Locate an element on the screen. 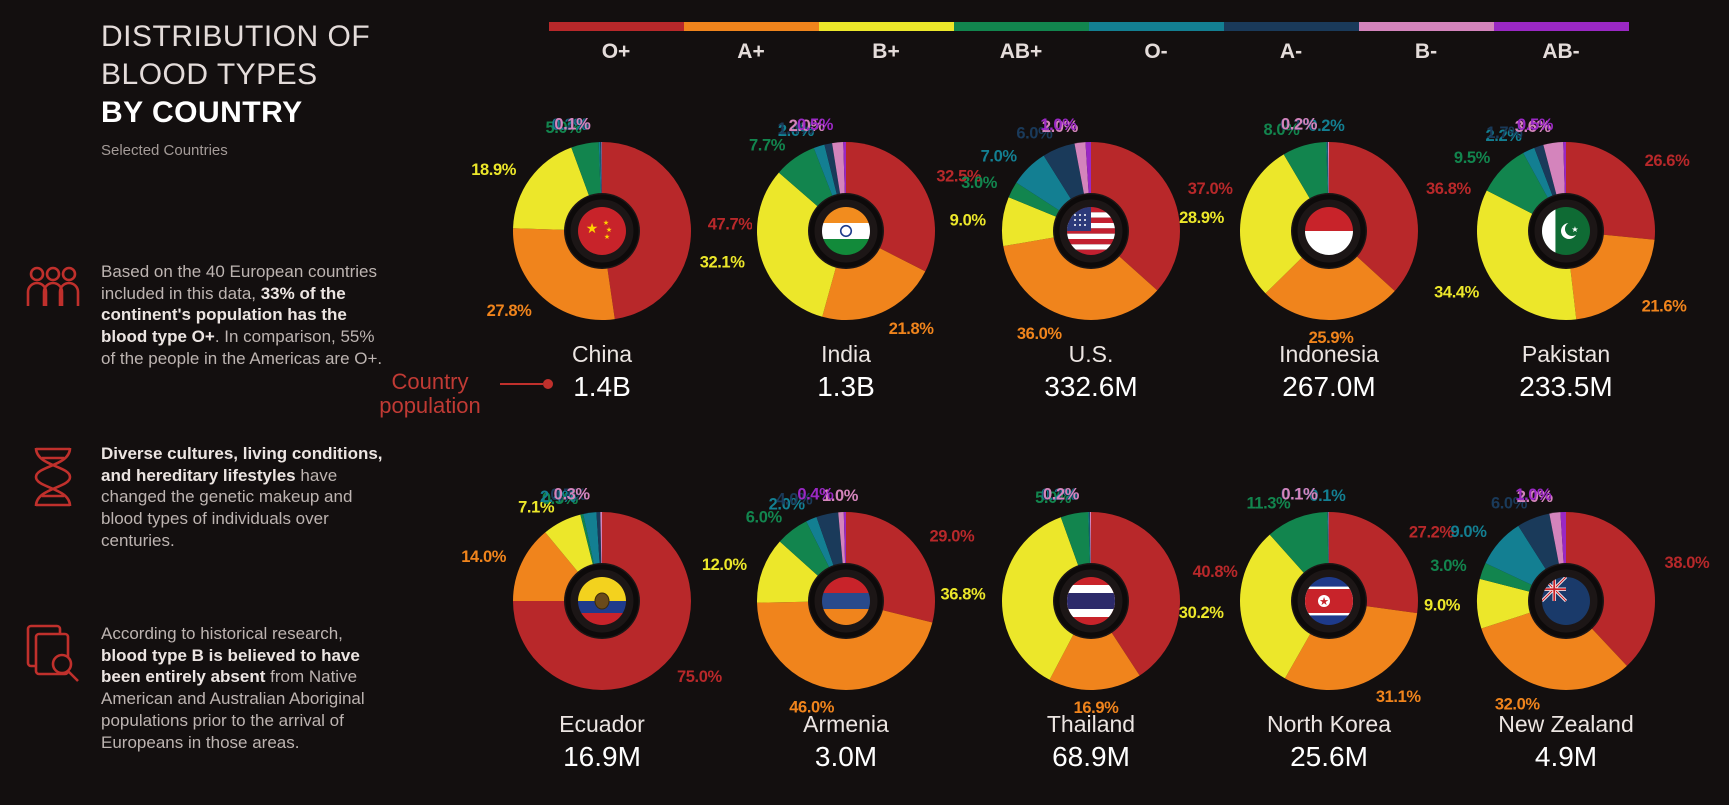 The image size is (1729, 805). subtitle: Selected Countries is located at coordinates (164, 150).